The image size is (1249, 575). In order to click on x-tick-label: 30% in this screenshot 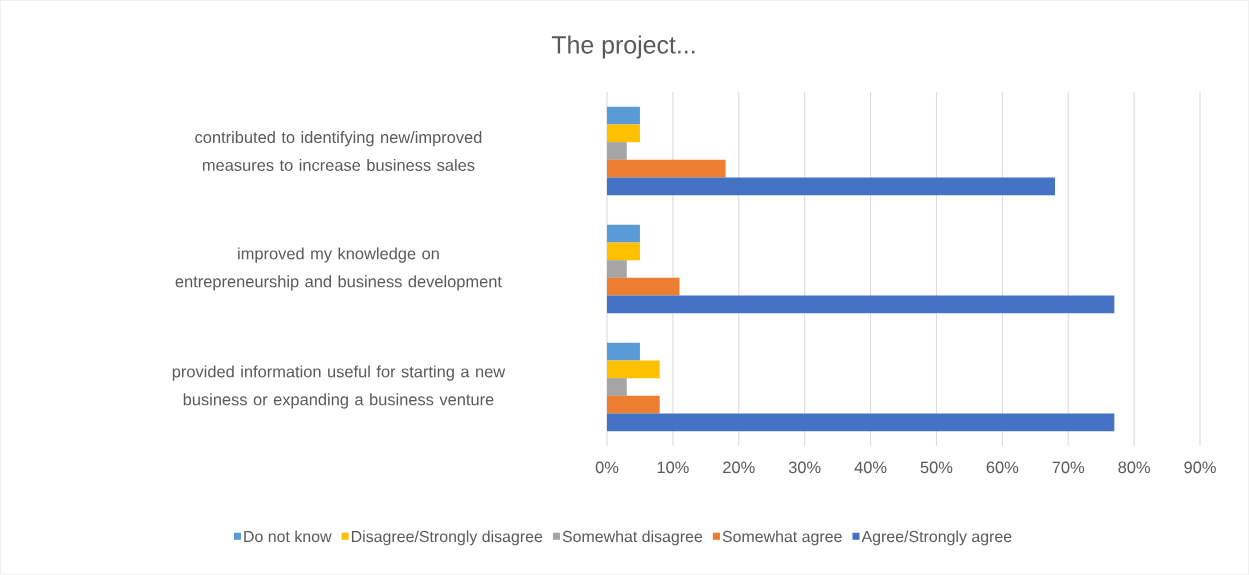, I will do `click(804, 467)`.